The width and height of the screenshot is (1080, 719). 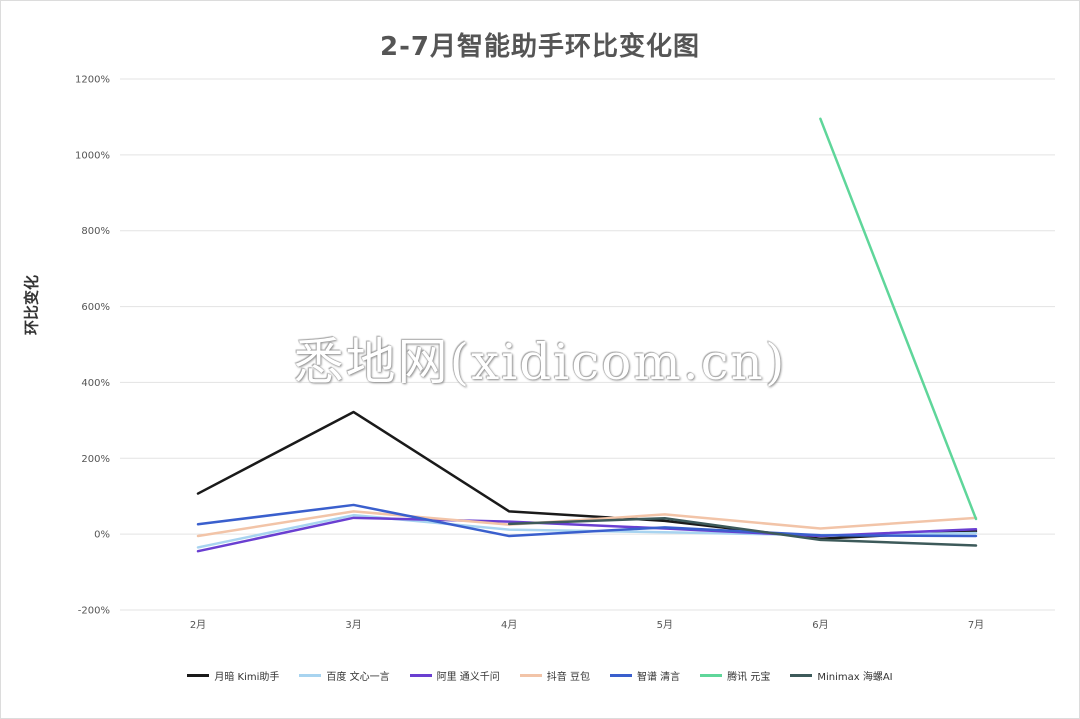 I want to click on legend-label: 月暗 Kimi助手, so click(x=247, y=677).